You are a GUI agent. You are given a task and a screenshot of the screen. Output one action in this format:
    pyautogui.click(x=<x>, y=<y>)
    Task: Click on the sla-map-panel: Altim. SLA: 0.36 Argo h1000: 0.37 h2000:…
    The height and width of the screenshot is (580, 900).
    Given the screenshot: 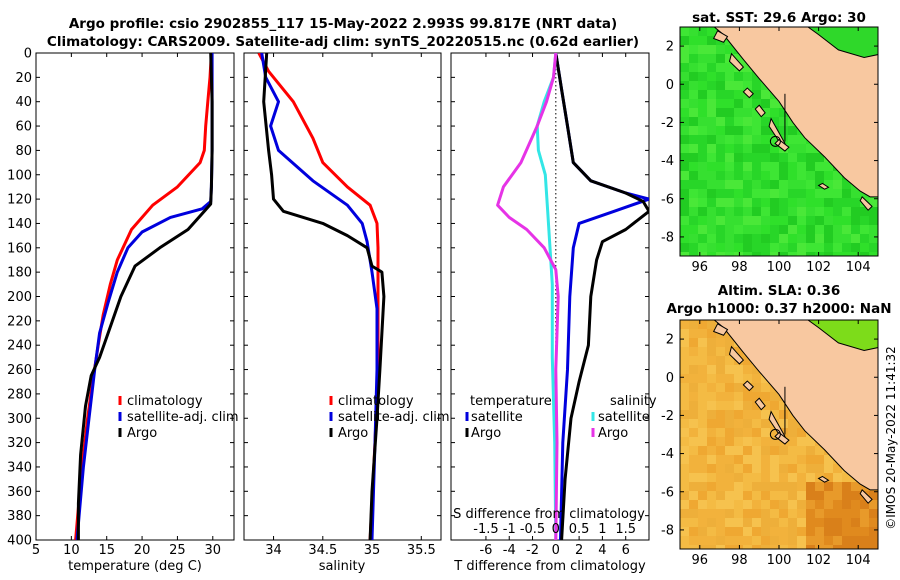 What is the action you would take?
    pyautogui.click(x=776, y=425)
    